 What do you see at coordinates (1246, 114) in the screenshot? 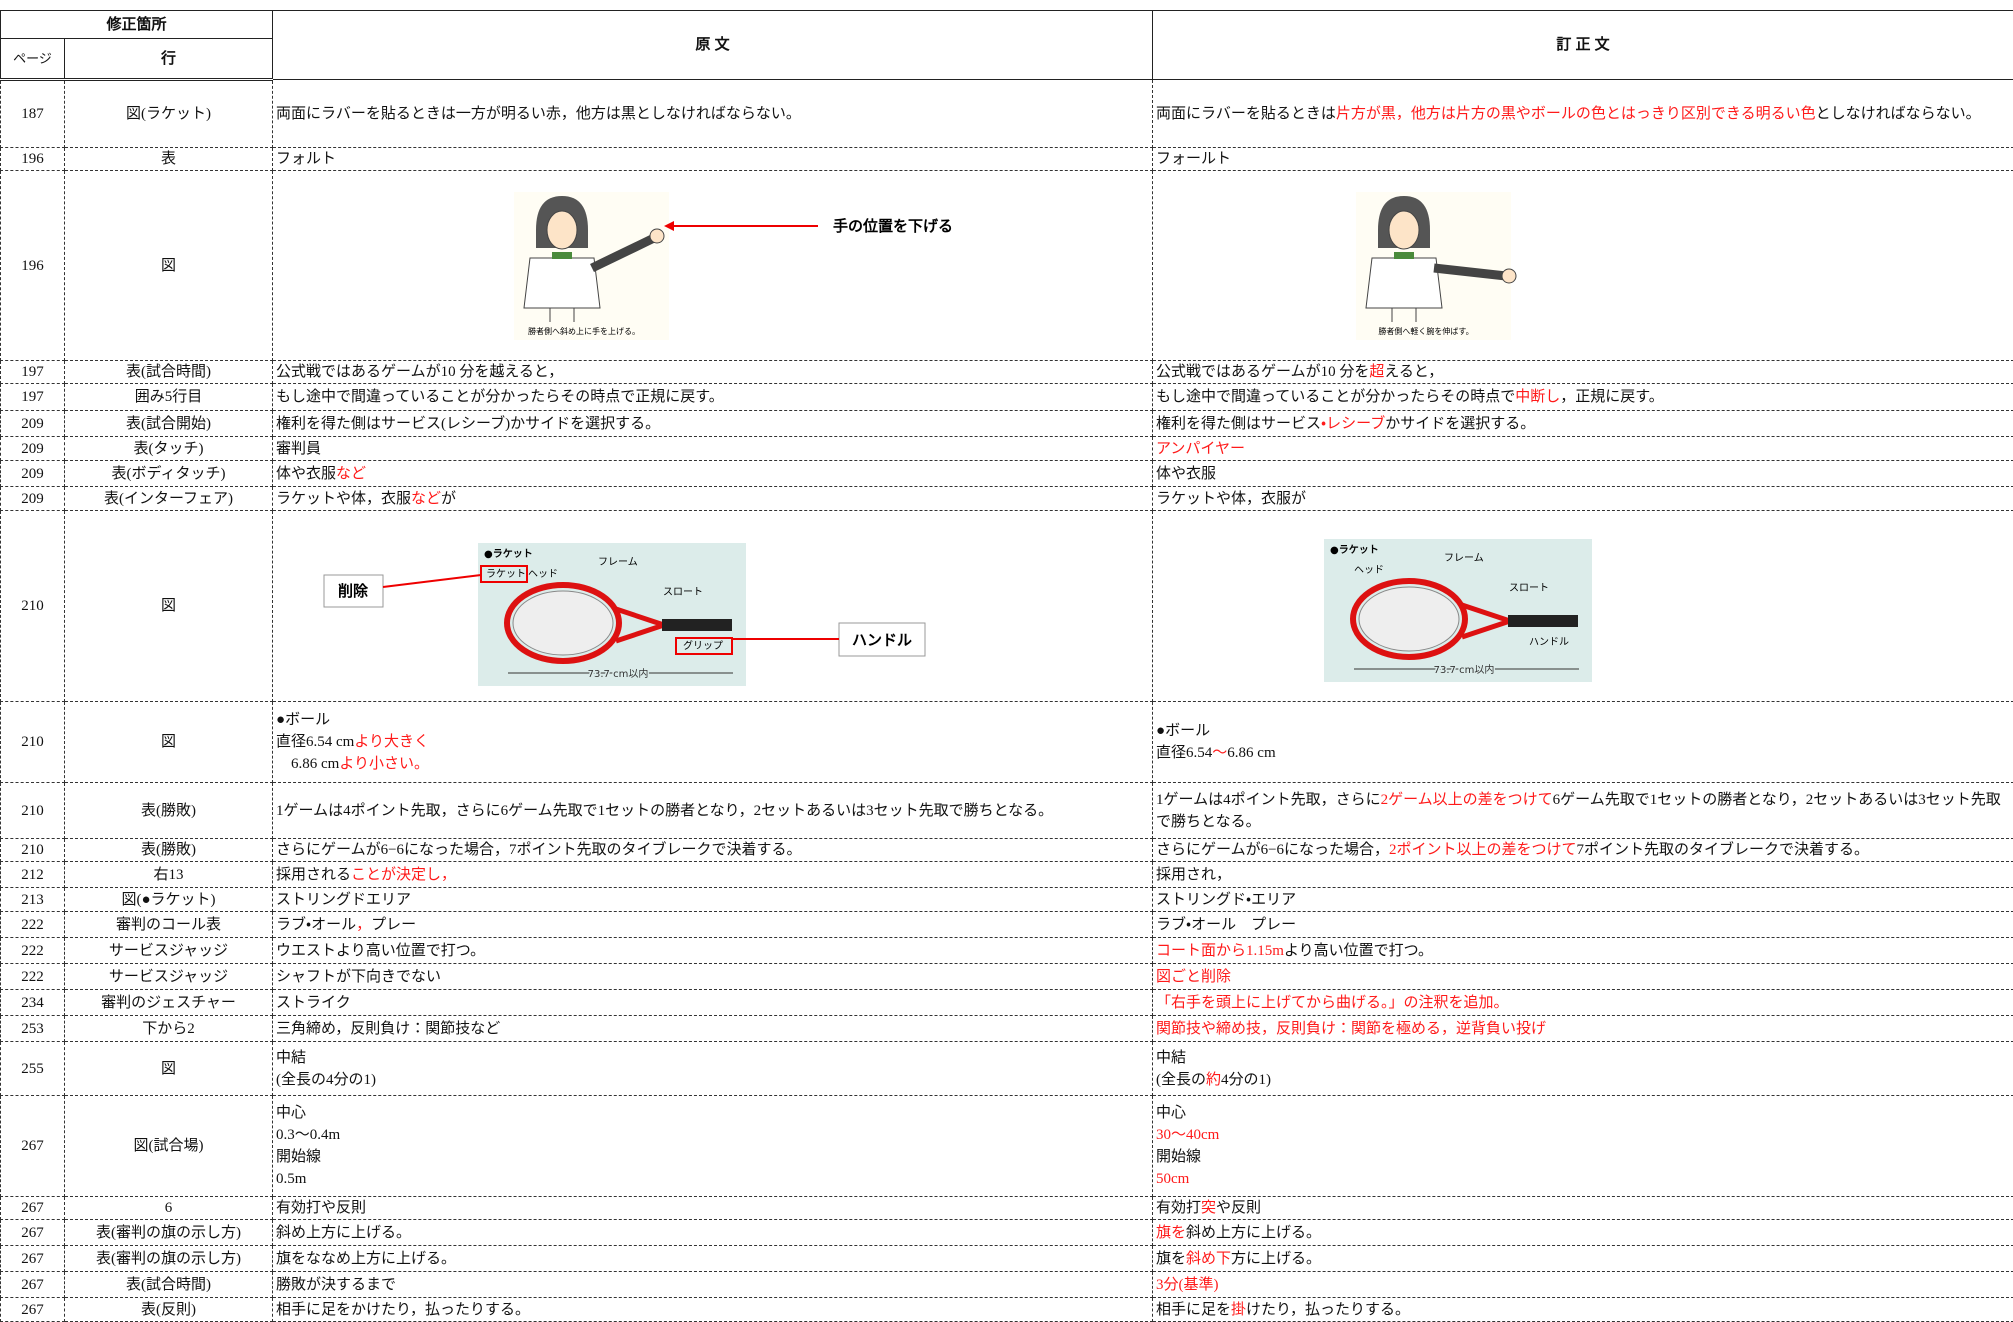
I see `text-segment: 両面にラバーを貼るときは` at bounding box center [1246, 114].